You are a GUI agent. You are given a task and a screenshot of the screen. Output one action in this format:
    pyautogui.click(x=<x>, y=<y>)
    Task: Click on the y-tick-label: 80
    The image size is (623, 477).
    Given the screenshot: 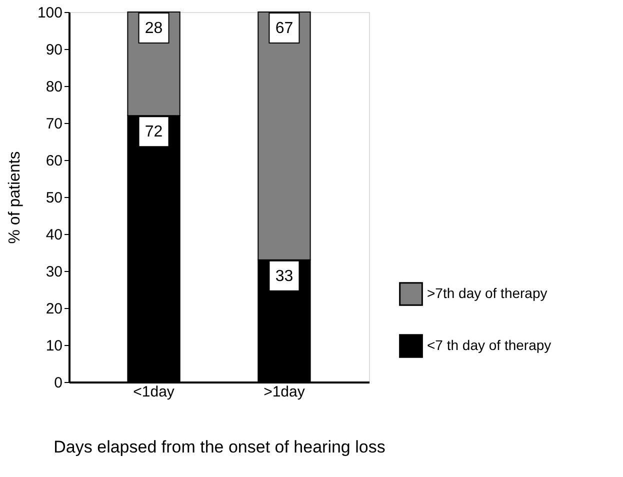 What is the action you would take?
    pyautogui.click(x=54, y=87)
    